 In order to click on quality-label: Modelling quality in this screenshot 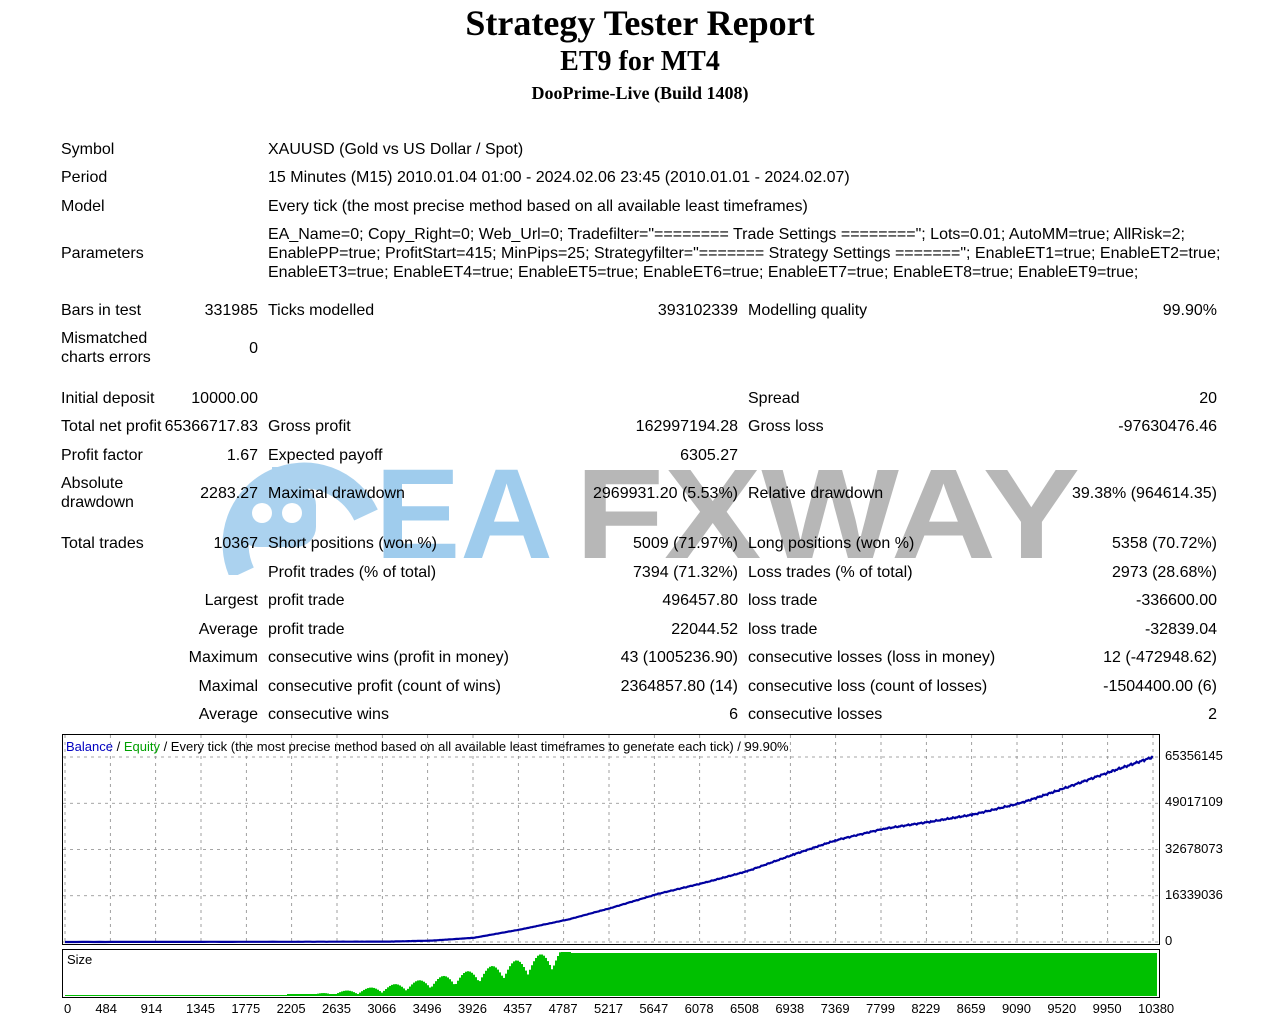, I will do `click(808, 310)`.